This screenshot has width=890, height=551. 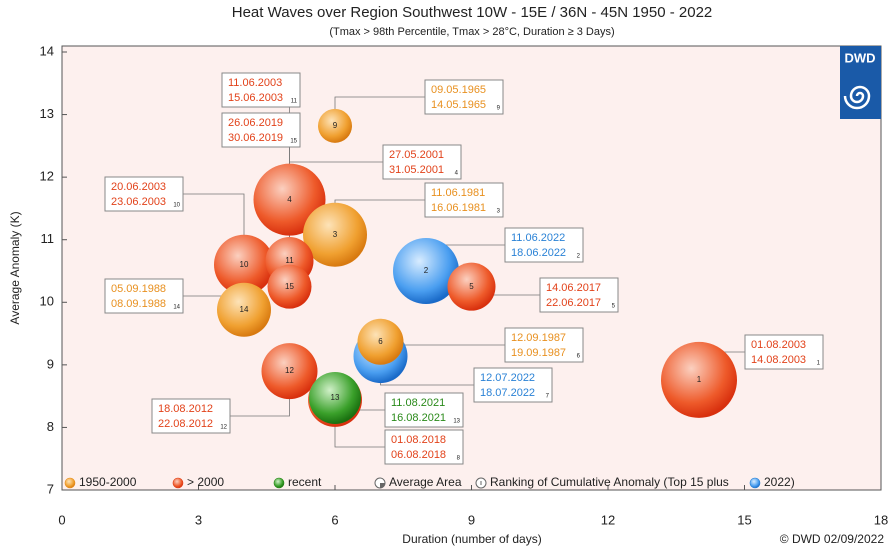 I want to click on x-axis-label: Duration (number of days), so click(x=471, y=539).